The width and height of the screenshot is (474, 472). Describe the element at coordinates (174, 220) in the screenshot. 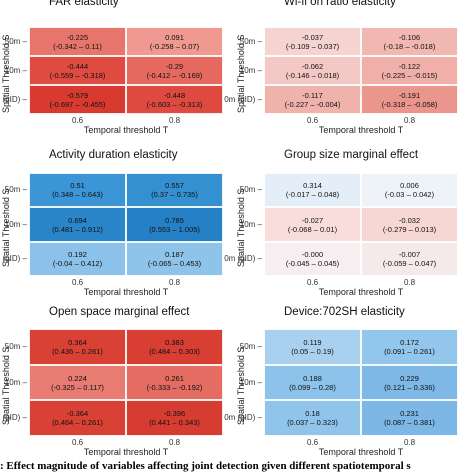

I see `cell-value: 0.785` at that location.